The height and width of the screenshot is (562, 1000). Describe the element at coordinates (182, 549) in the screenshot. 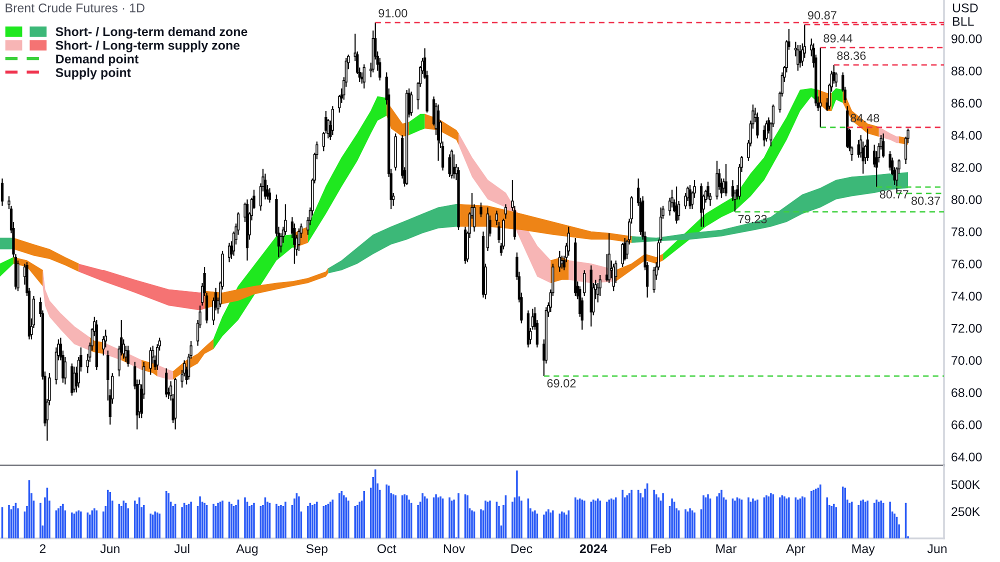

I see `x-tick-label: Jul` at that location.